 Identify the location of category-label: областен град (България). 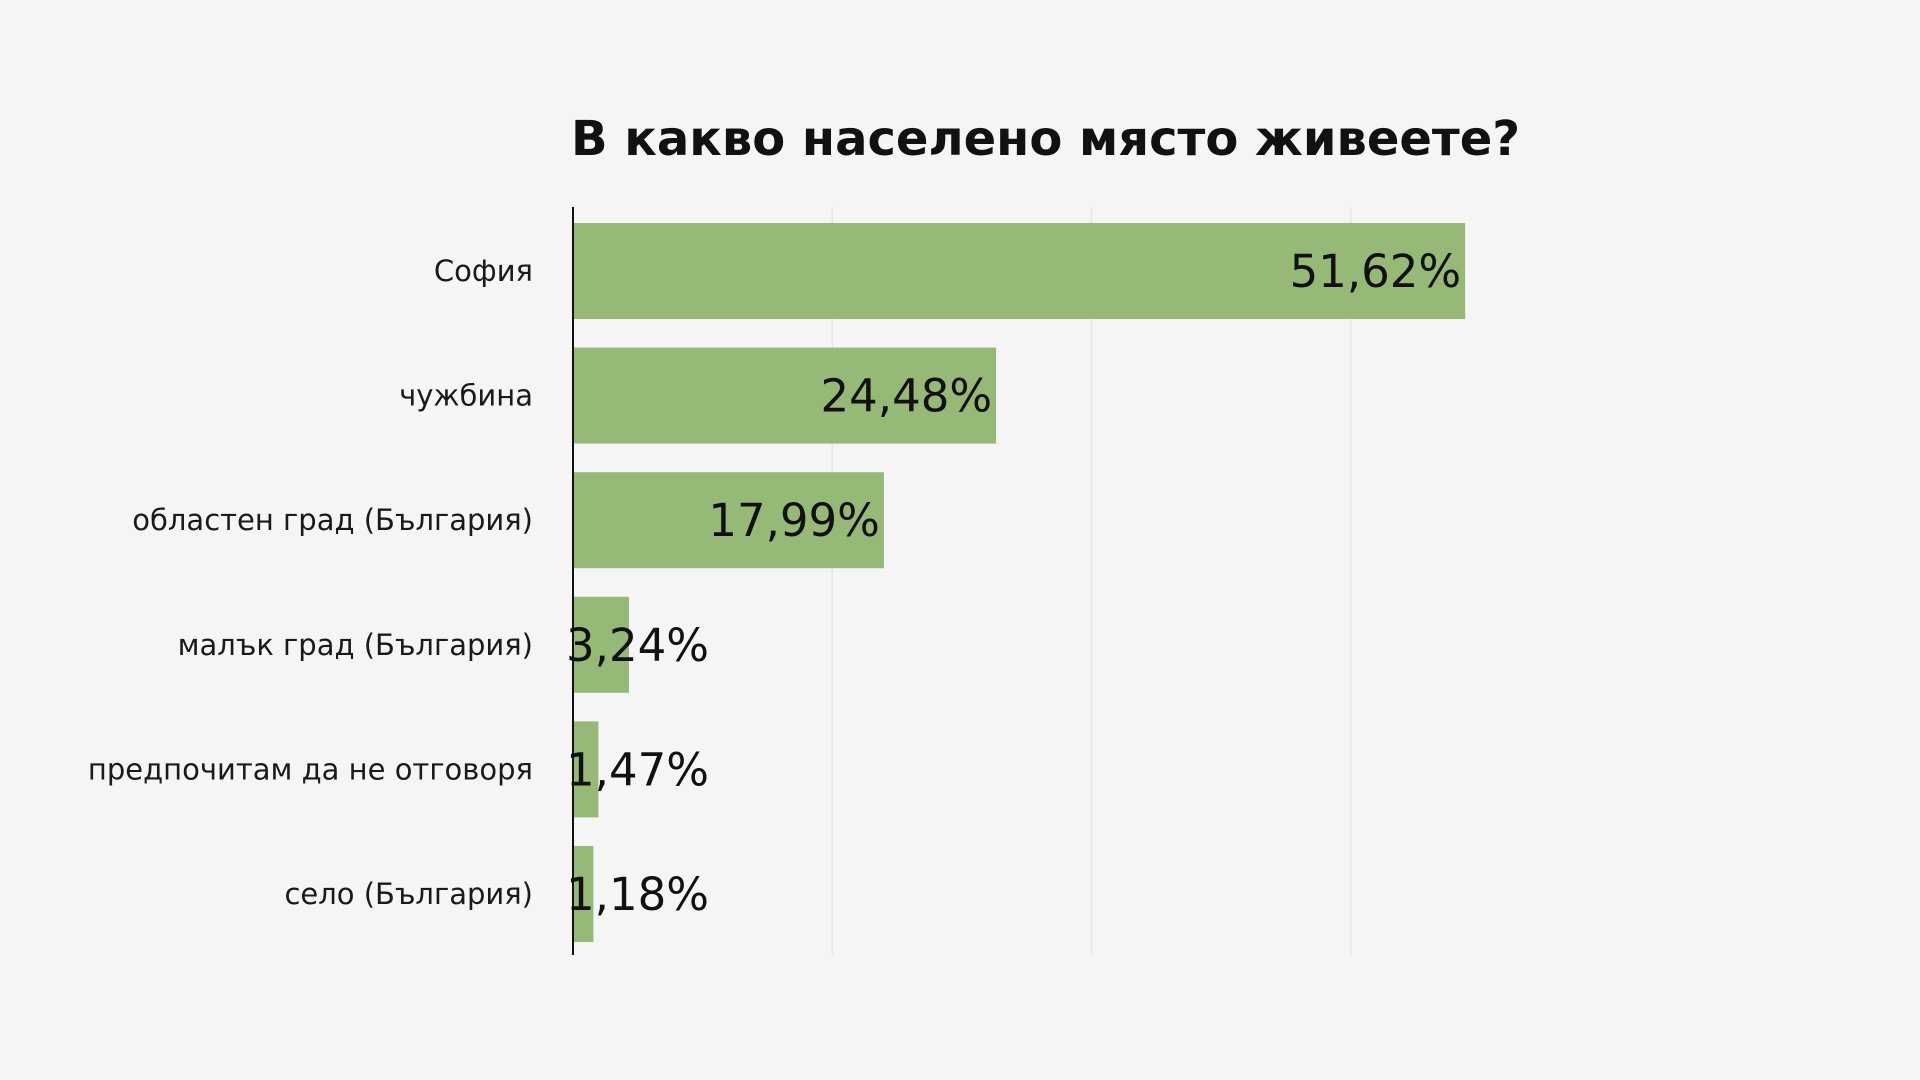
(332, 520).